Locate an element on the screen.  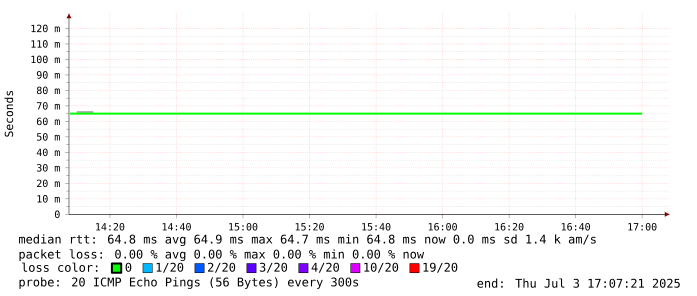
x-tick-label: 16:40 is located at coordinates (576, 226).